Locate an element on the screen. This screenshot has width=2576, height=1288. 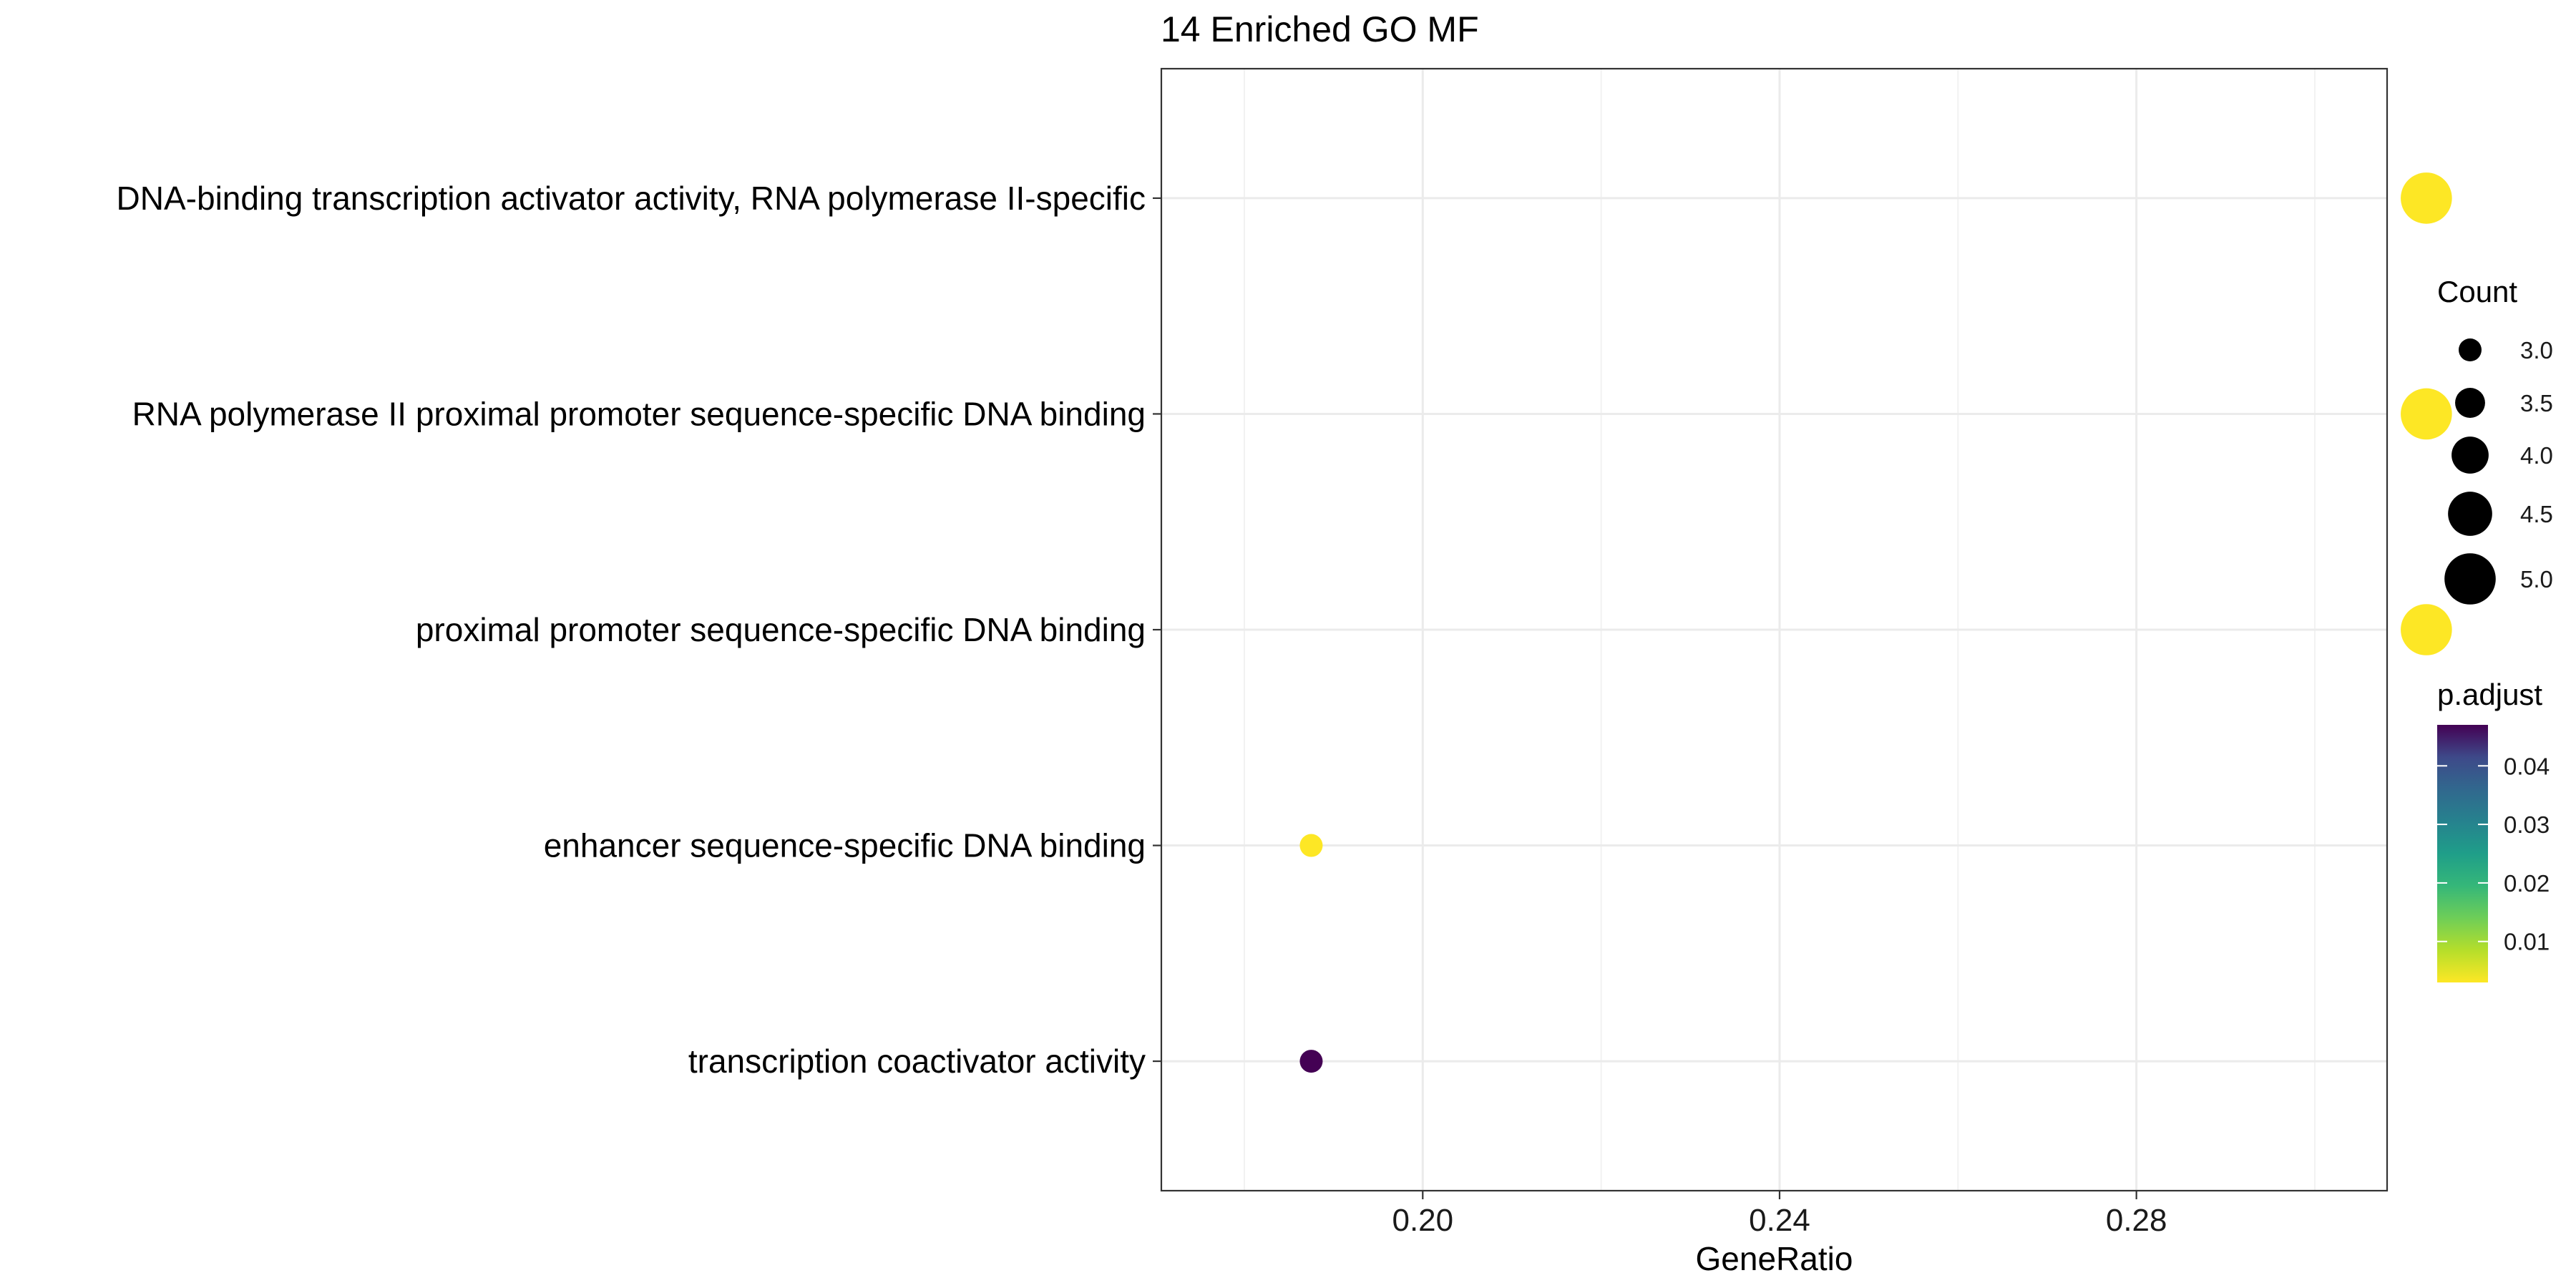
x-tick-label: 0.20 is located at coordinates (1422, 1220).